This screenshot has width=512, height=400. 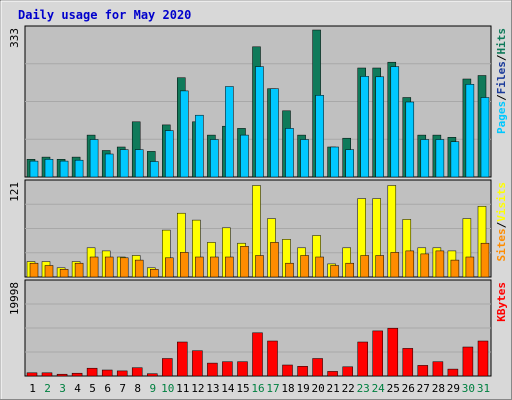 I want to click on x-tick-label: 23, so click(x=363, y=388).